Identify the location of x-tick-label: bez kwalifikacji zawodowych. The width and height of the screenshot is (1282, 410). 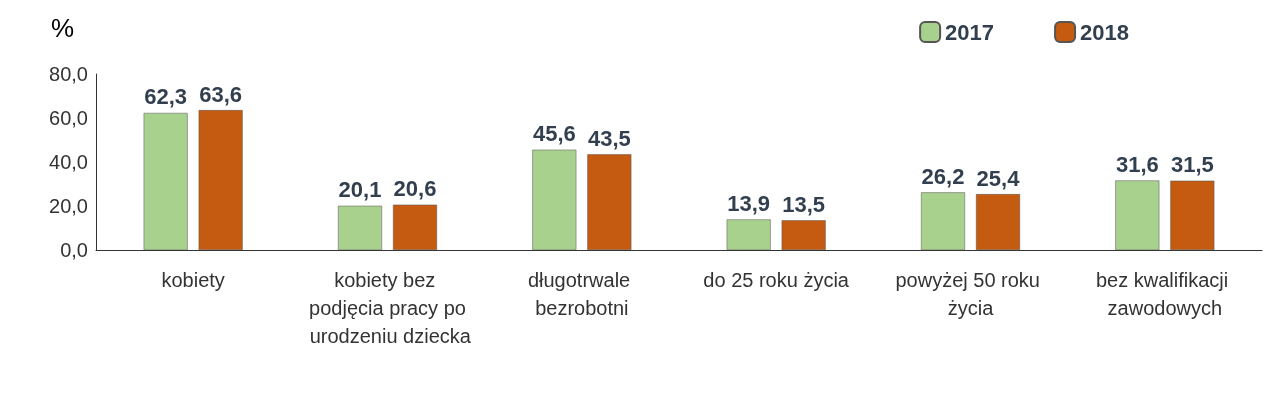
(1164, 294).